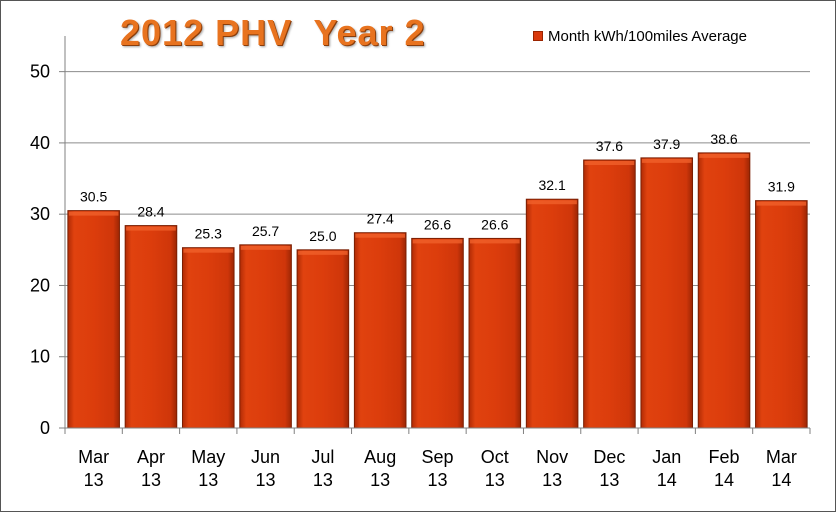 The height and width of the screenshot is (512, 836). I want to click on data-label: 37.9, so click(666, 144).